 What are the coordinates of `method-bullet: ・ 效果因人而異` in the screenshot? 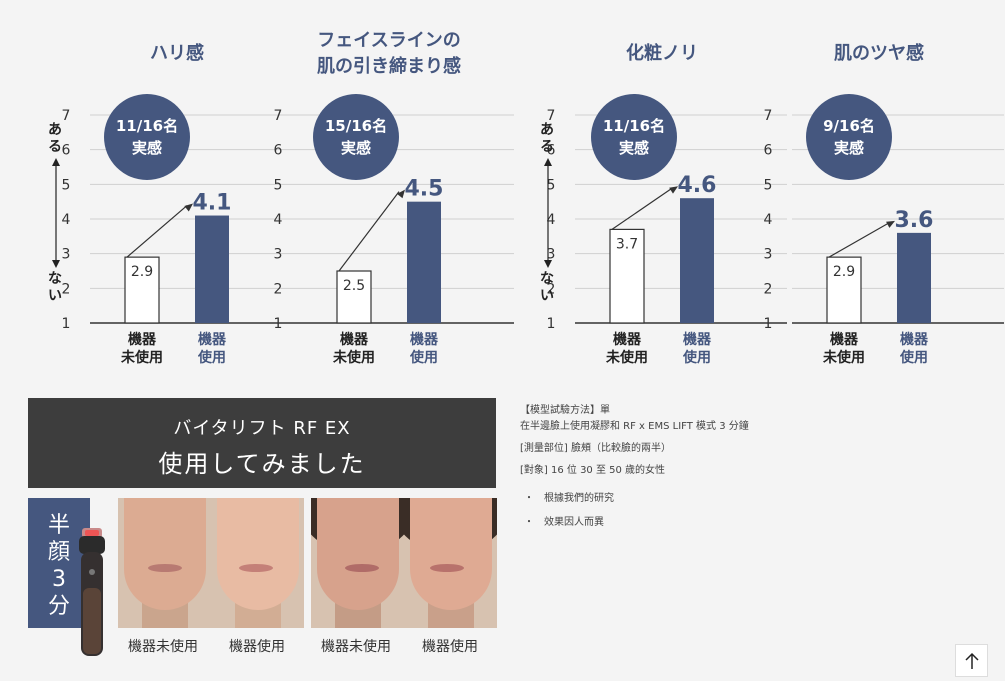 It's located at (564, 522).